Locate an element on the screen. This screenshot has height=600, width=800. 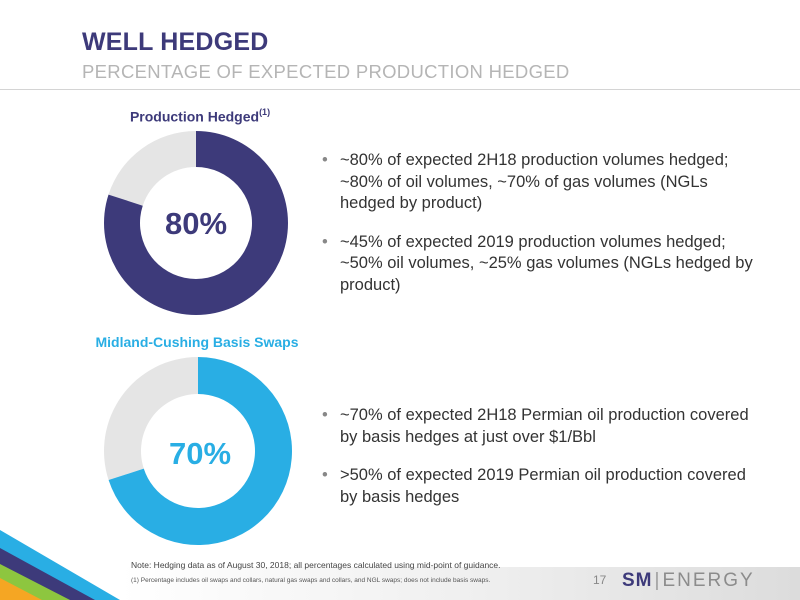
production-hedged-donut-svg: 80% is located at coordinates (195, 223).